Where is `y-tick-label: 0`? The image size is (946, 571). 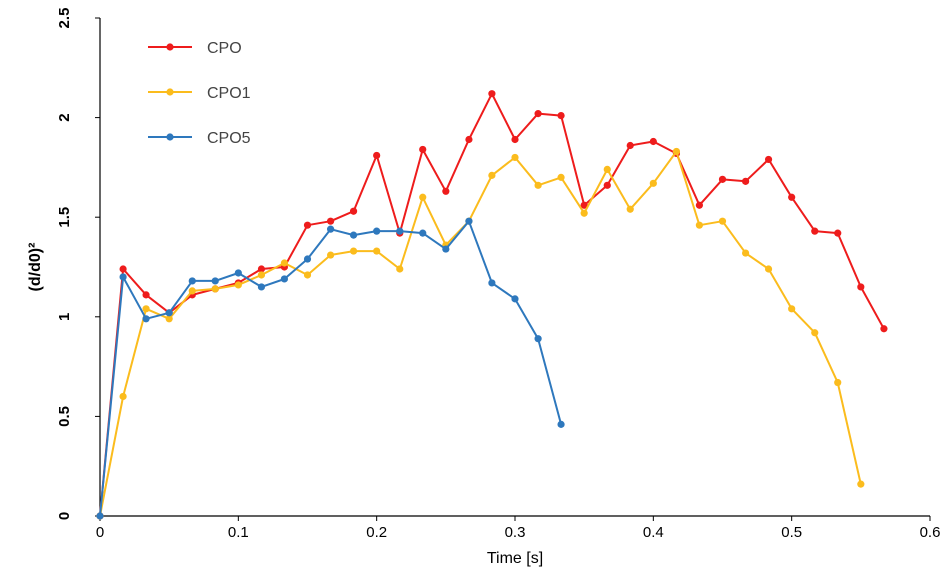 y-tick-label: 0 is located at coordinates (64, 516).